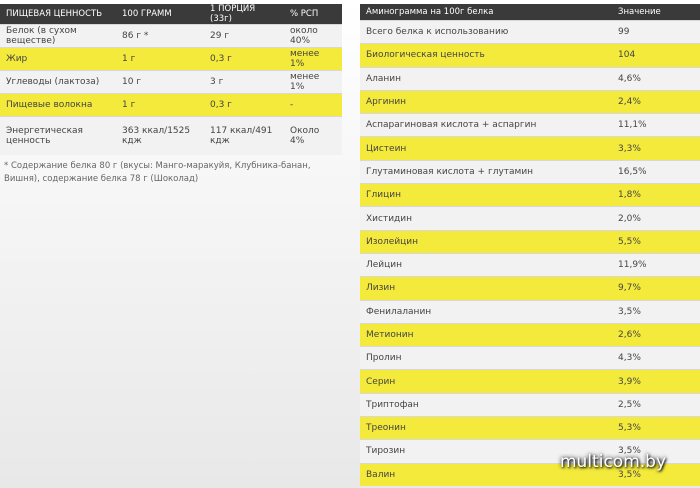 The width and height of the screenshot is (700, 488). What do you see at coordinates (244, 36) in the screenshot?
I see `table-cell: 29 г` at bounding box center [244, 36].